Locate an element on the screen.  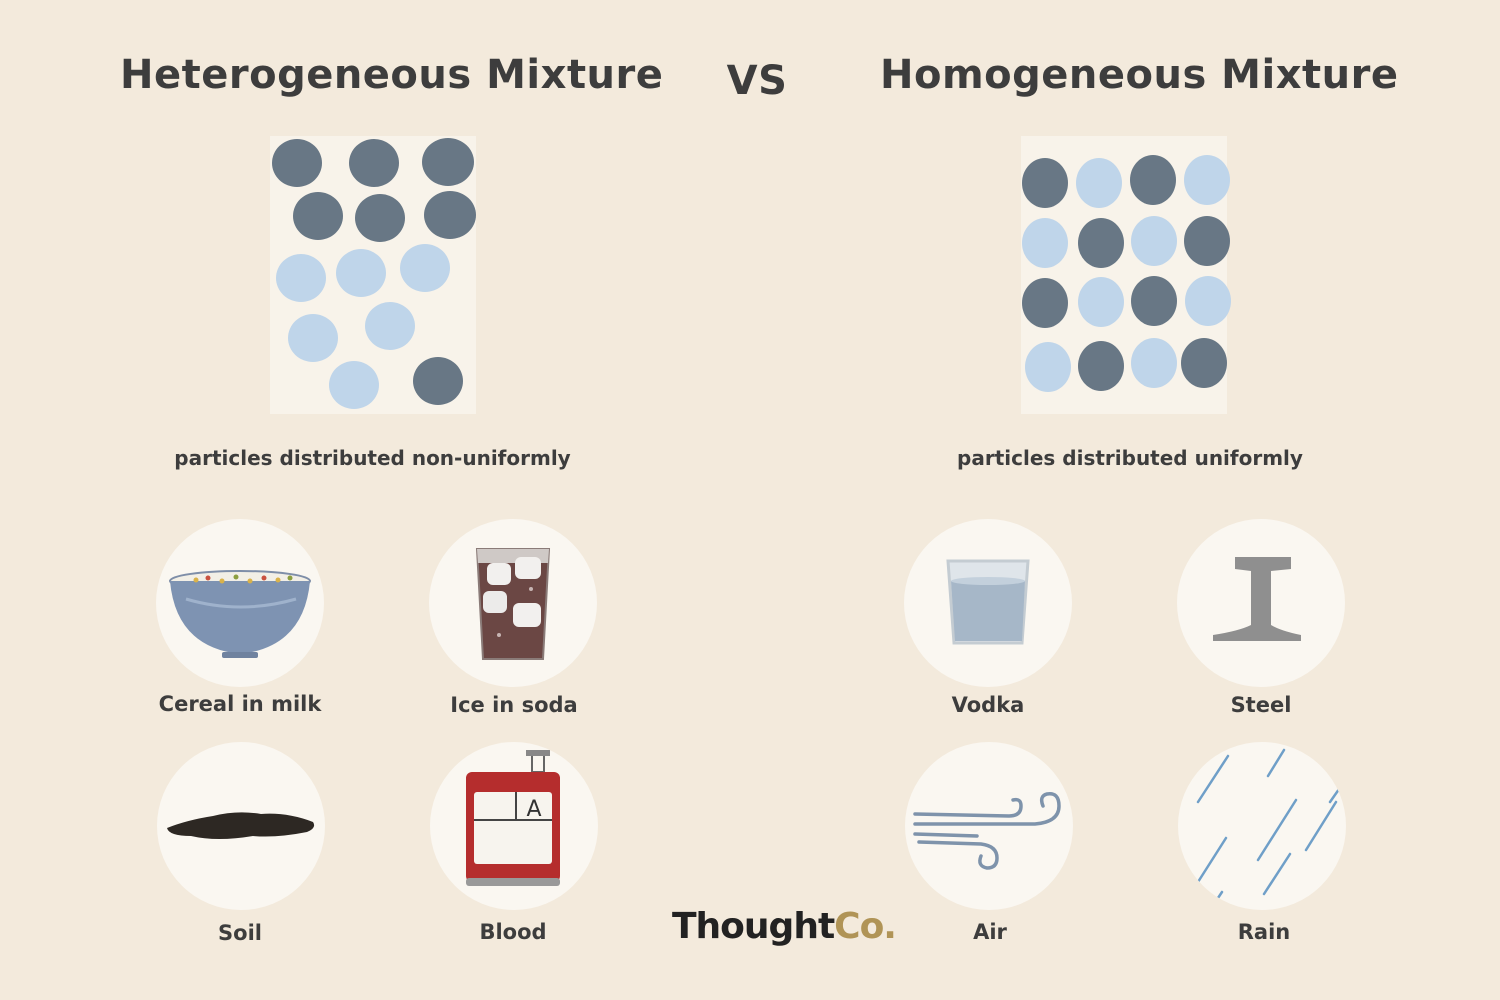
example-label-blood: Blood is located at coordinates (513, 932).